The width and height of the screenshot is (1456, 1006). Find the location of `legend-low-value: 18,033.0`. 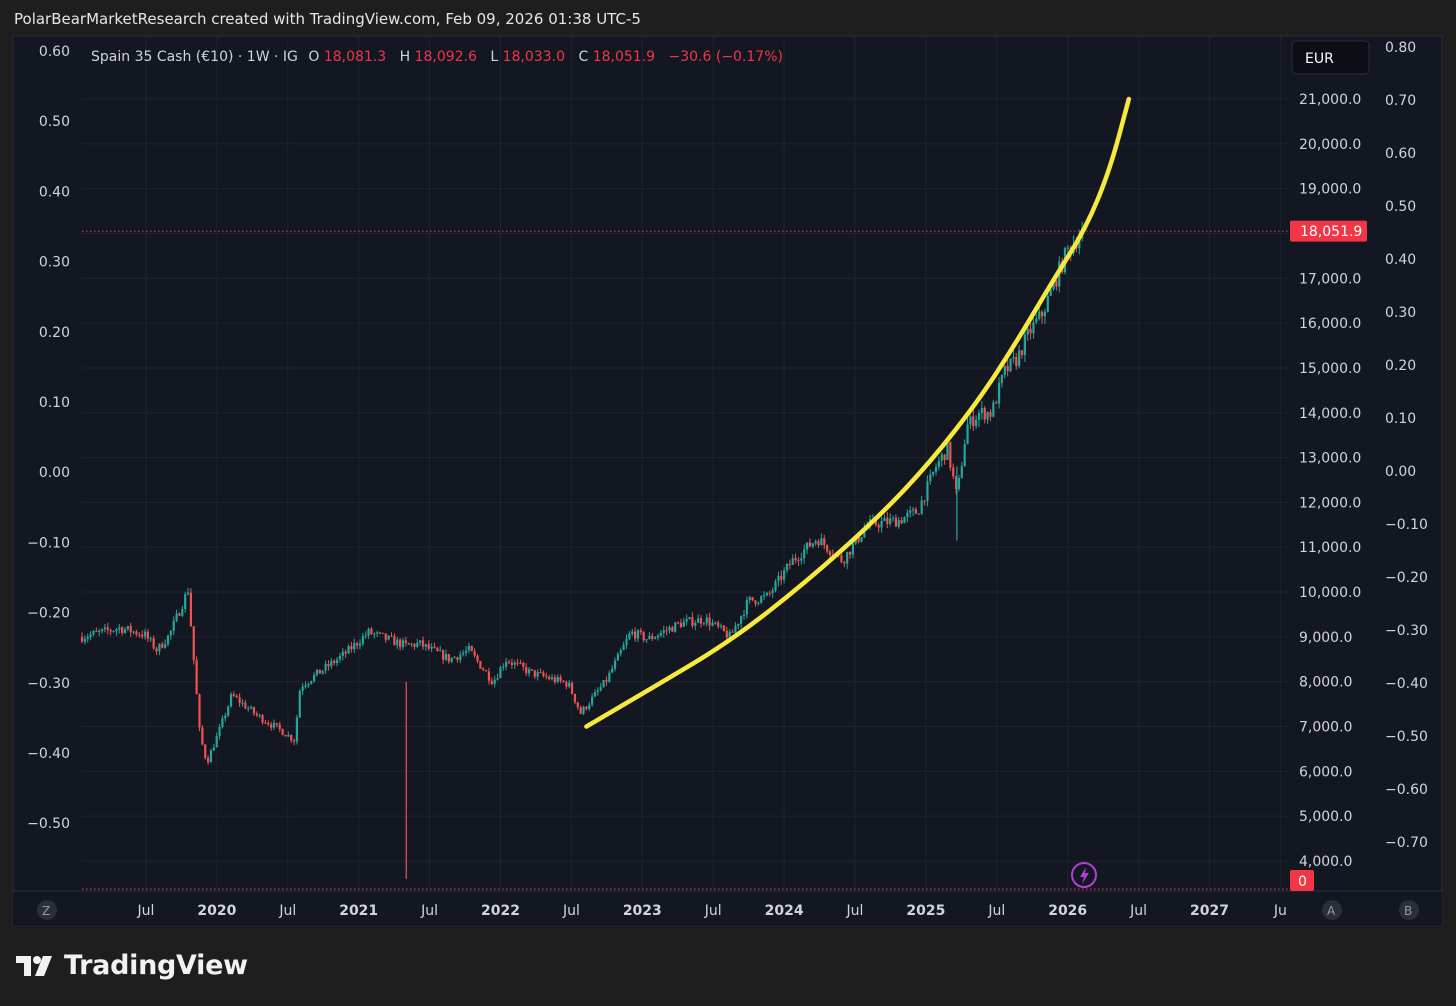

legend-low-value: 18,033.0 is located at coordinates (534, 57).